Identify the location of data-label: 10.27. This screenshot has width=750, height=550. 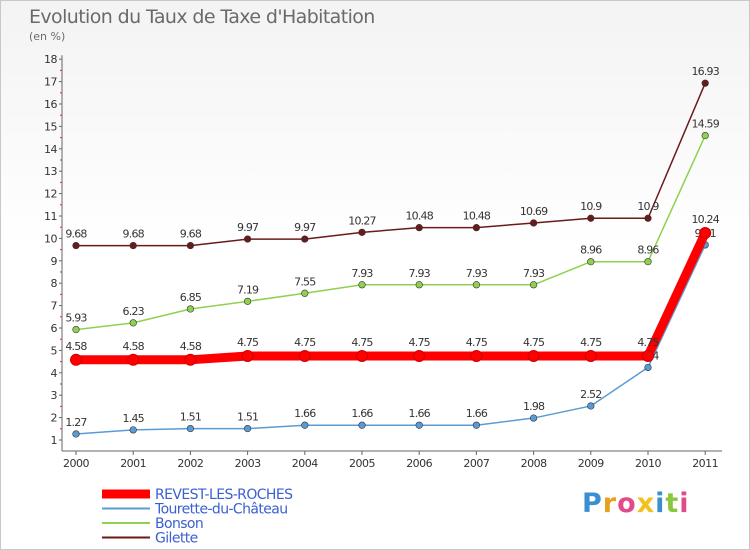
(362, 220).